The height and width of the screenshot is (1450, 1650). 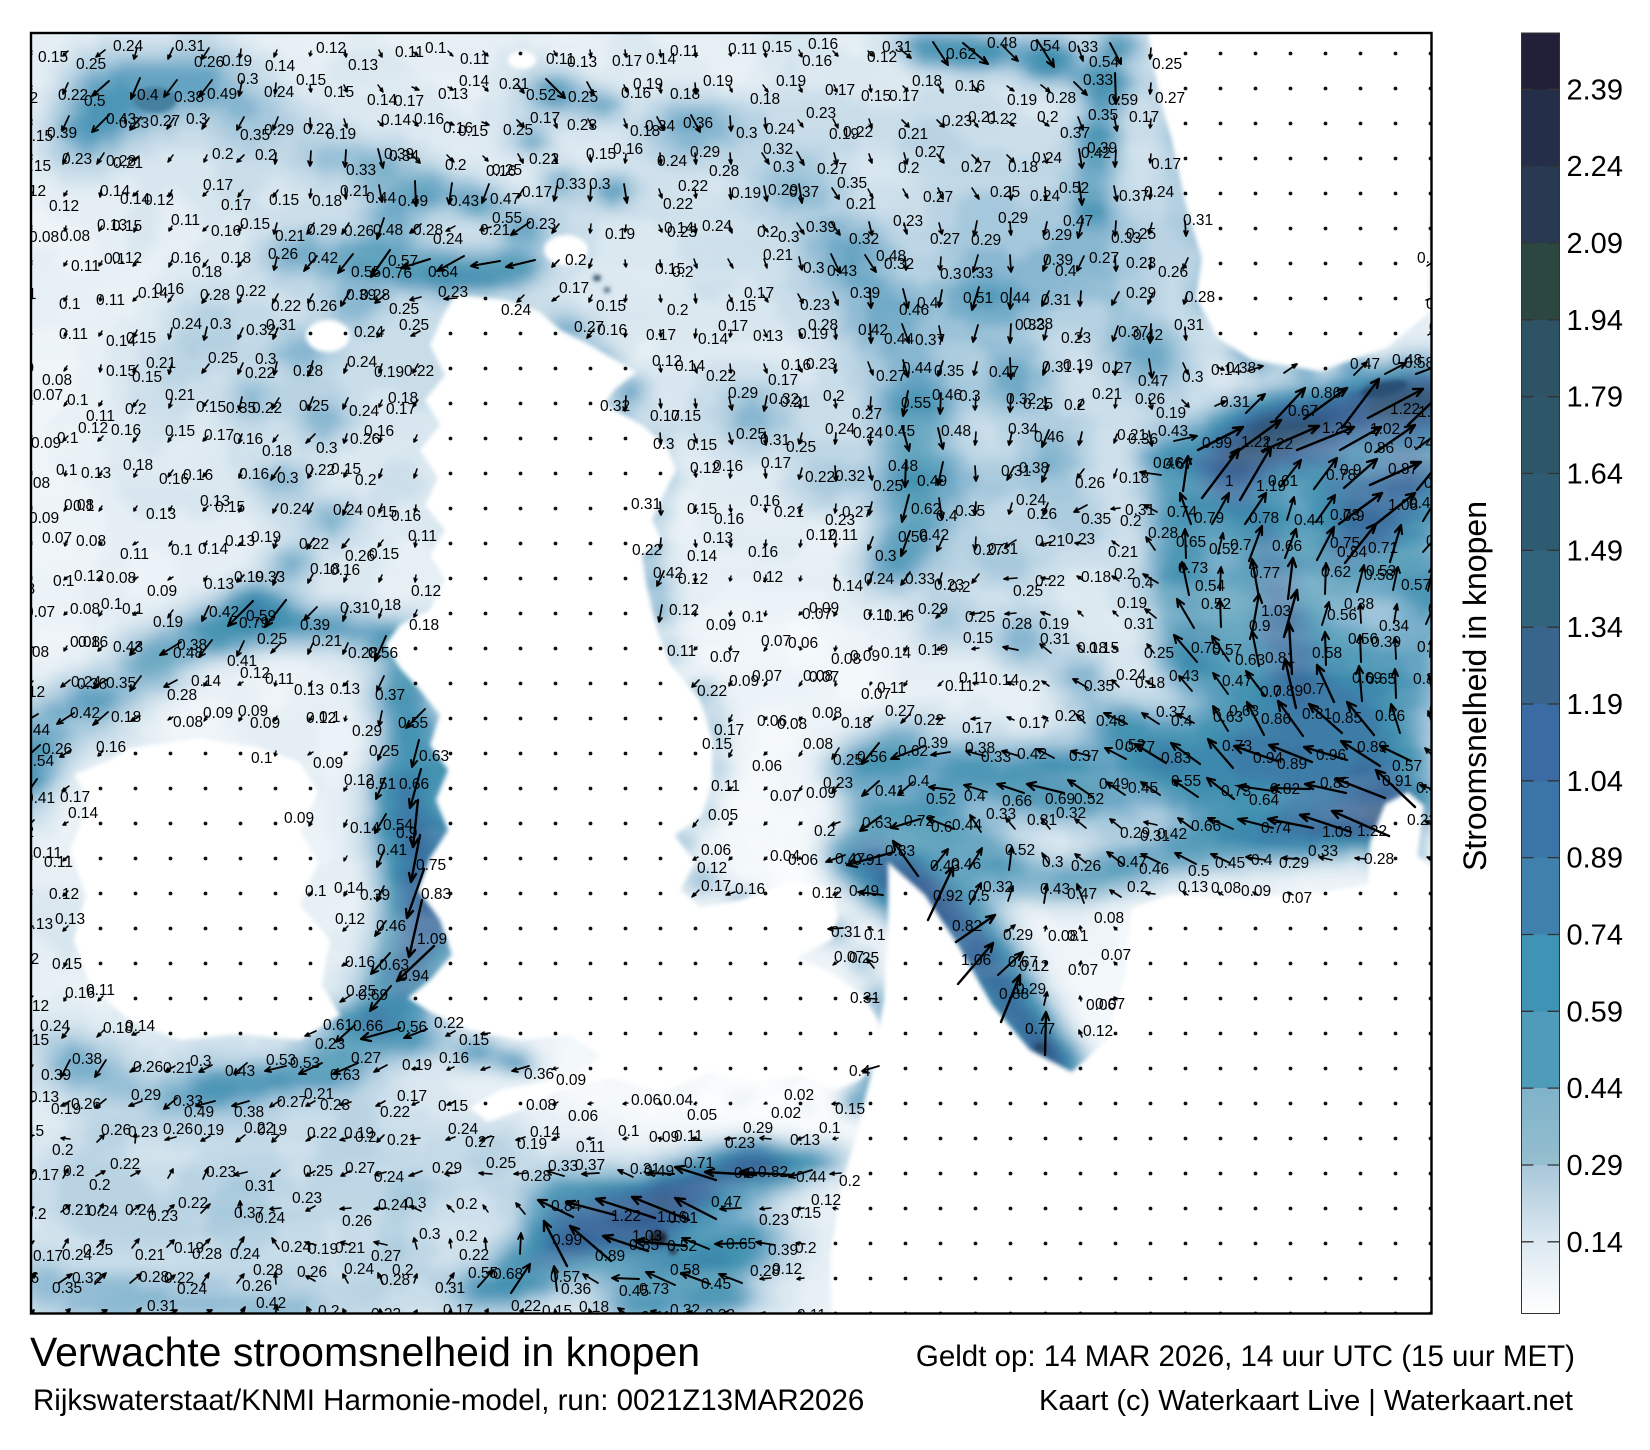 I want to click on svg-text: 0.94, so click(x=1268, y=758).